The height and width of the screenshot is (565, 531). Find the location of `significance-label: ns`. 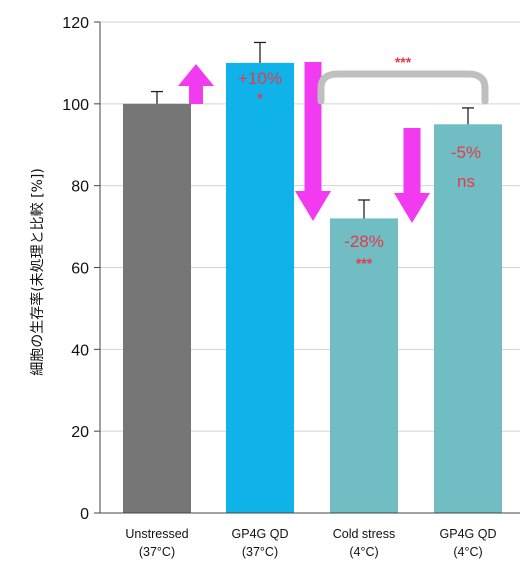

significance-label: ns is located at coordinates (466, 181).